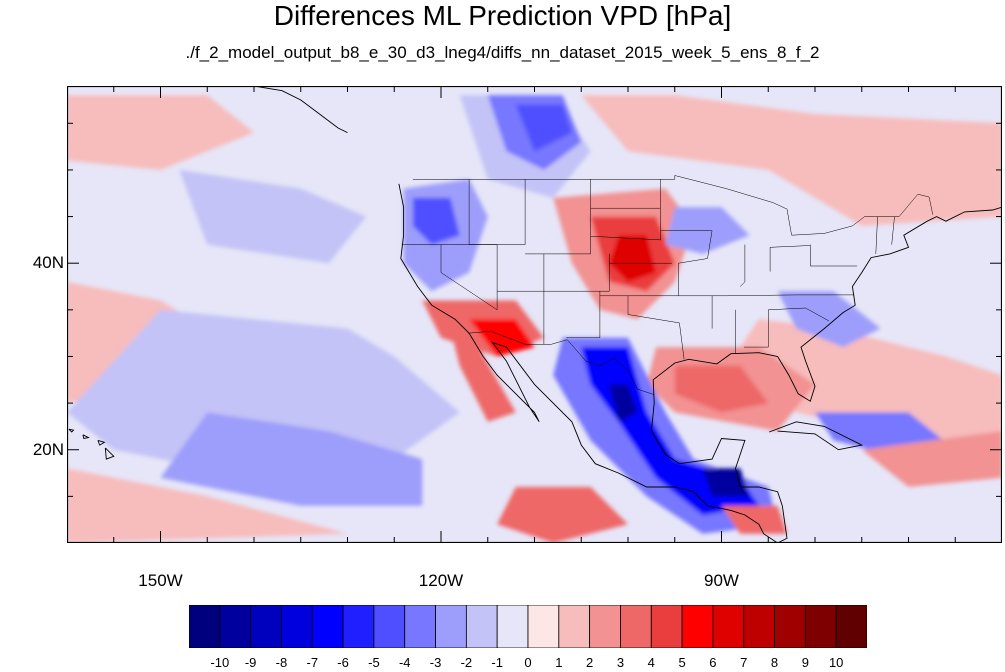  What do you see at coordinates (651, 662) in the screenshot?
I see `colorbar-tick-label: 4` at bounding box center [651, 662].